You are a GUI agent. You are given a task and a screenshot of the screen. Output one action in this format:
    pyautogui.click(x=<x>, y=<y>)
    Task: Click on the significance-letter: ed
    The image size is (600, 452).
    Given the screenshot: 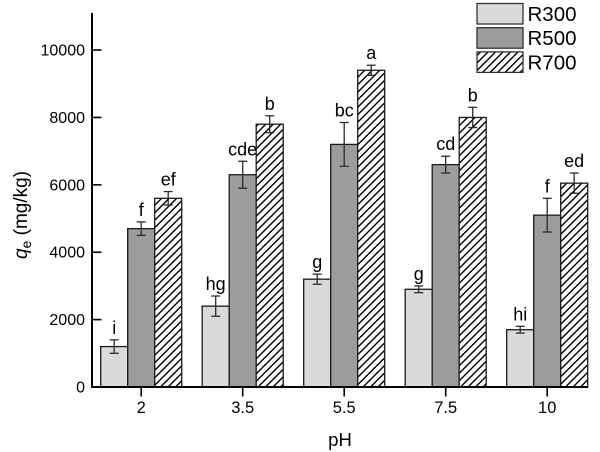 What is the action you would take?
    pyautogui.click(x=574, y=161)
    